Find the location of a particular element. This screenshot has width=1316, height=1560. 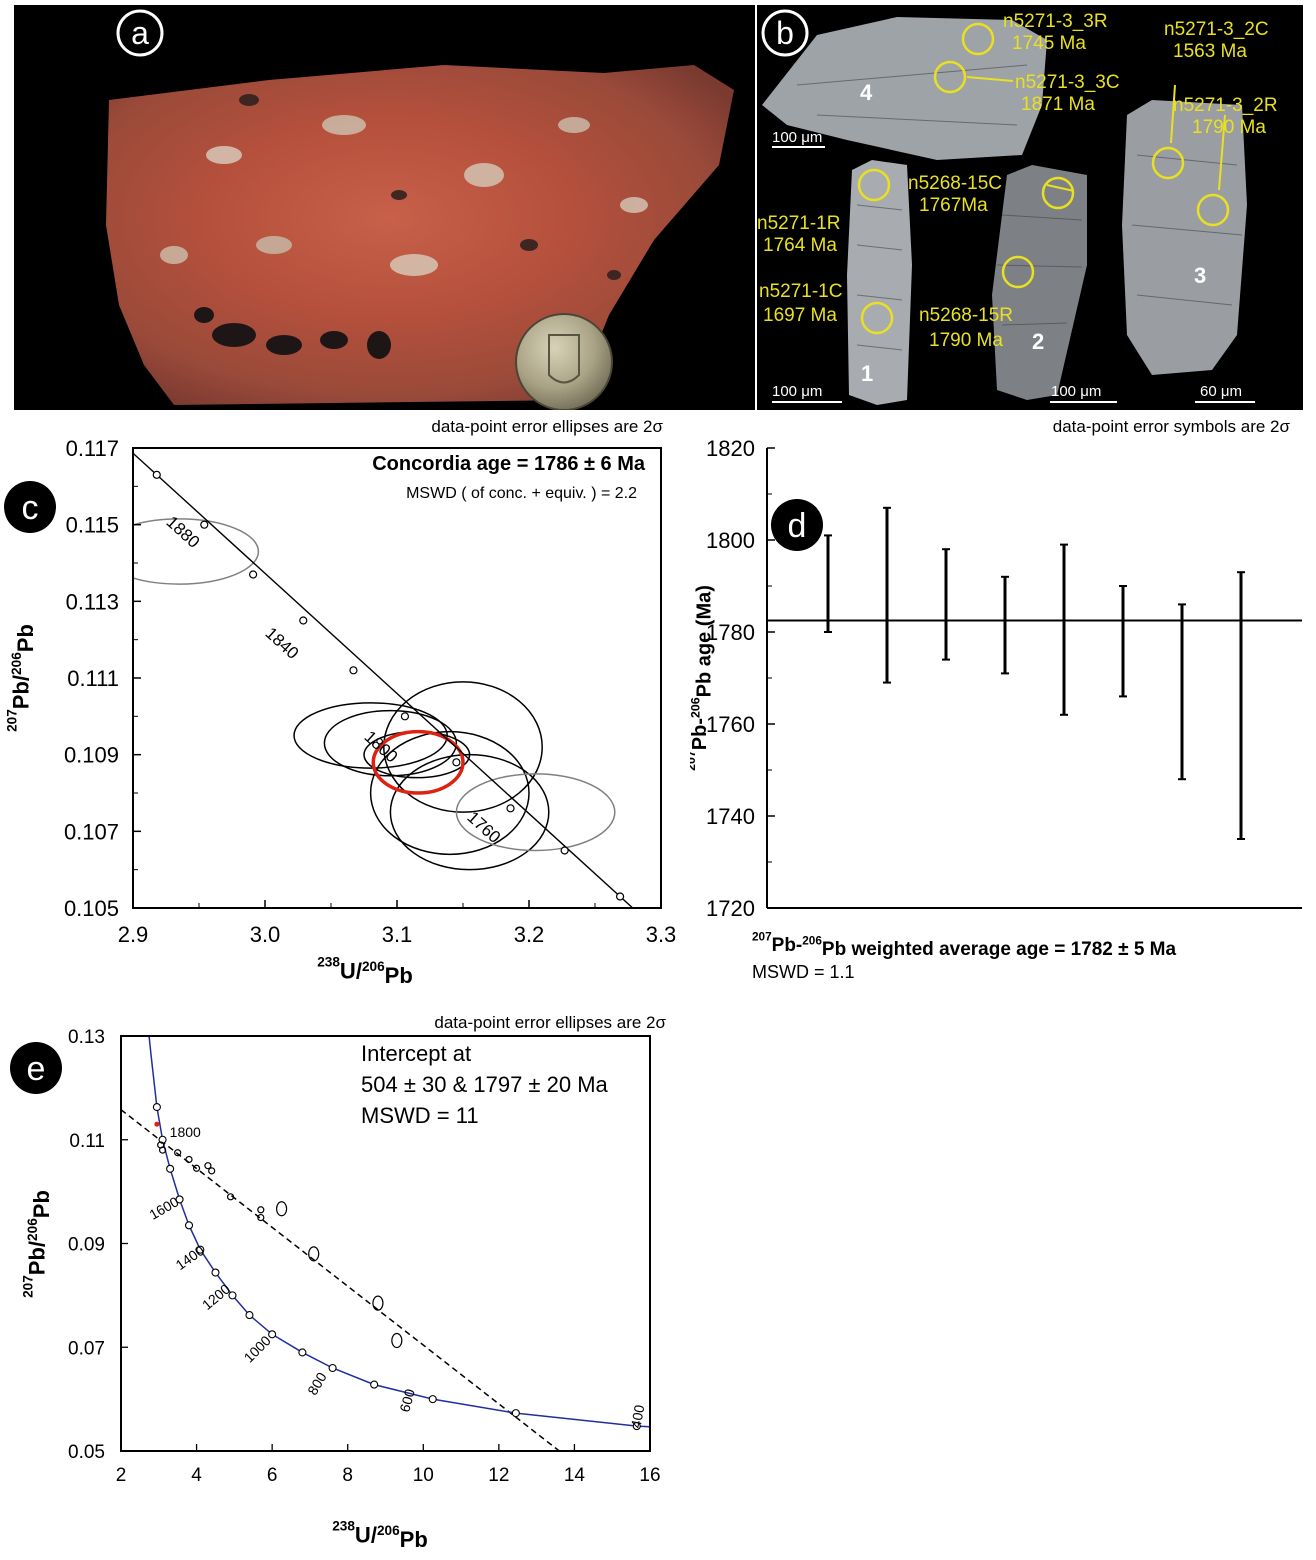

chart-title: Concordia age = 1786 ± 6 Ma is located at coordinates (509, 464).